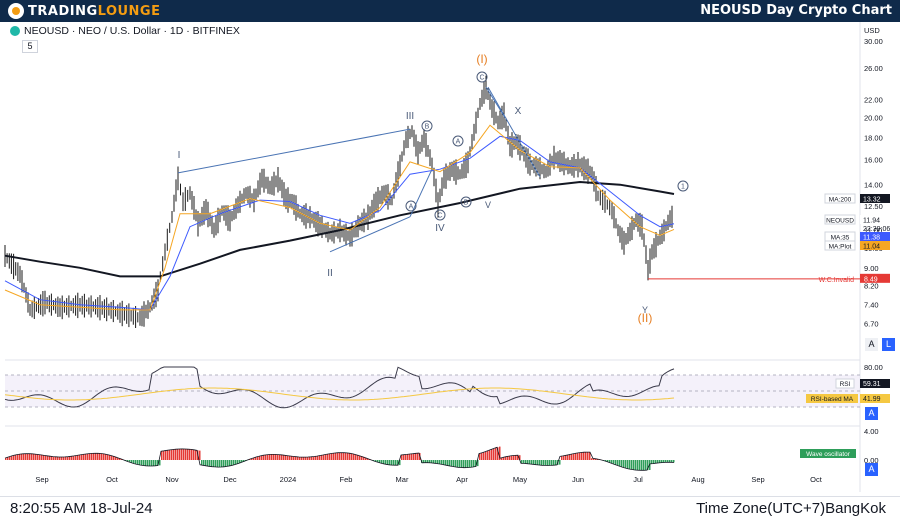  I want to click on series-name: MA:200, so click(840, 200).